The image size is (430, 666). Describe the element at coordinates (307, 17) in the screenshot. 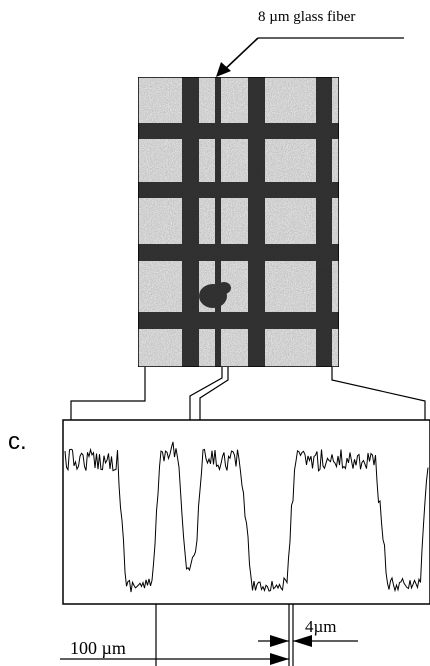

I see `fiber-callout-label: 8 µm glass fiber` at that location.